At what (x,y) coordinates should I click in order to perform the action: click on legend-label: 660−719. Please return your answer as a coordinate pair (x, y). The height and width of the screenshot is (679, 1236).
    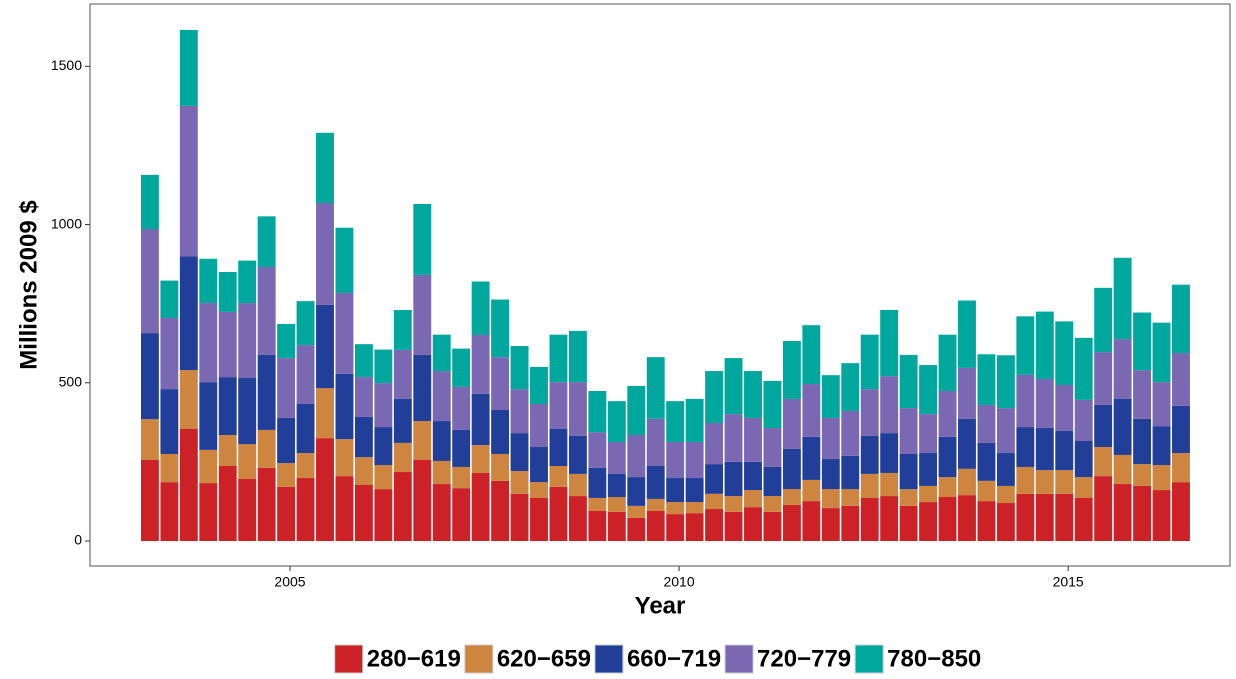
    Looking at the image, I should click on (674, 658).